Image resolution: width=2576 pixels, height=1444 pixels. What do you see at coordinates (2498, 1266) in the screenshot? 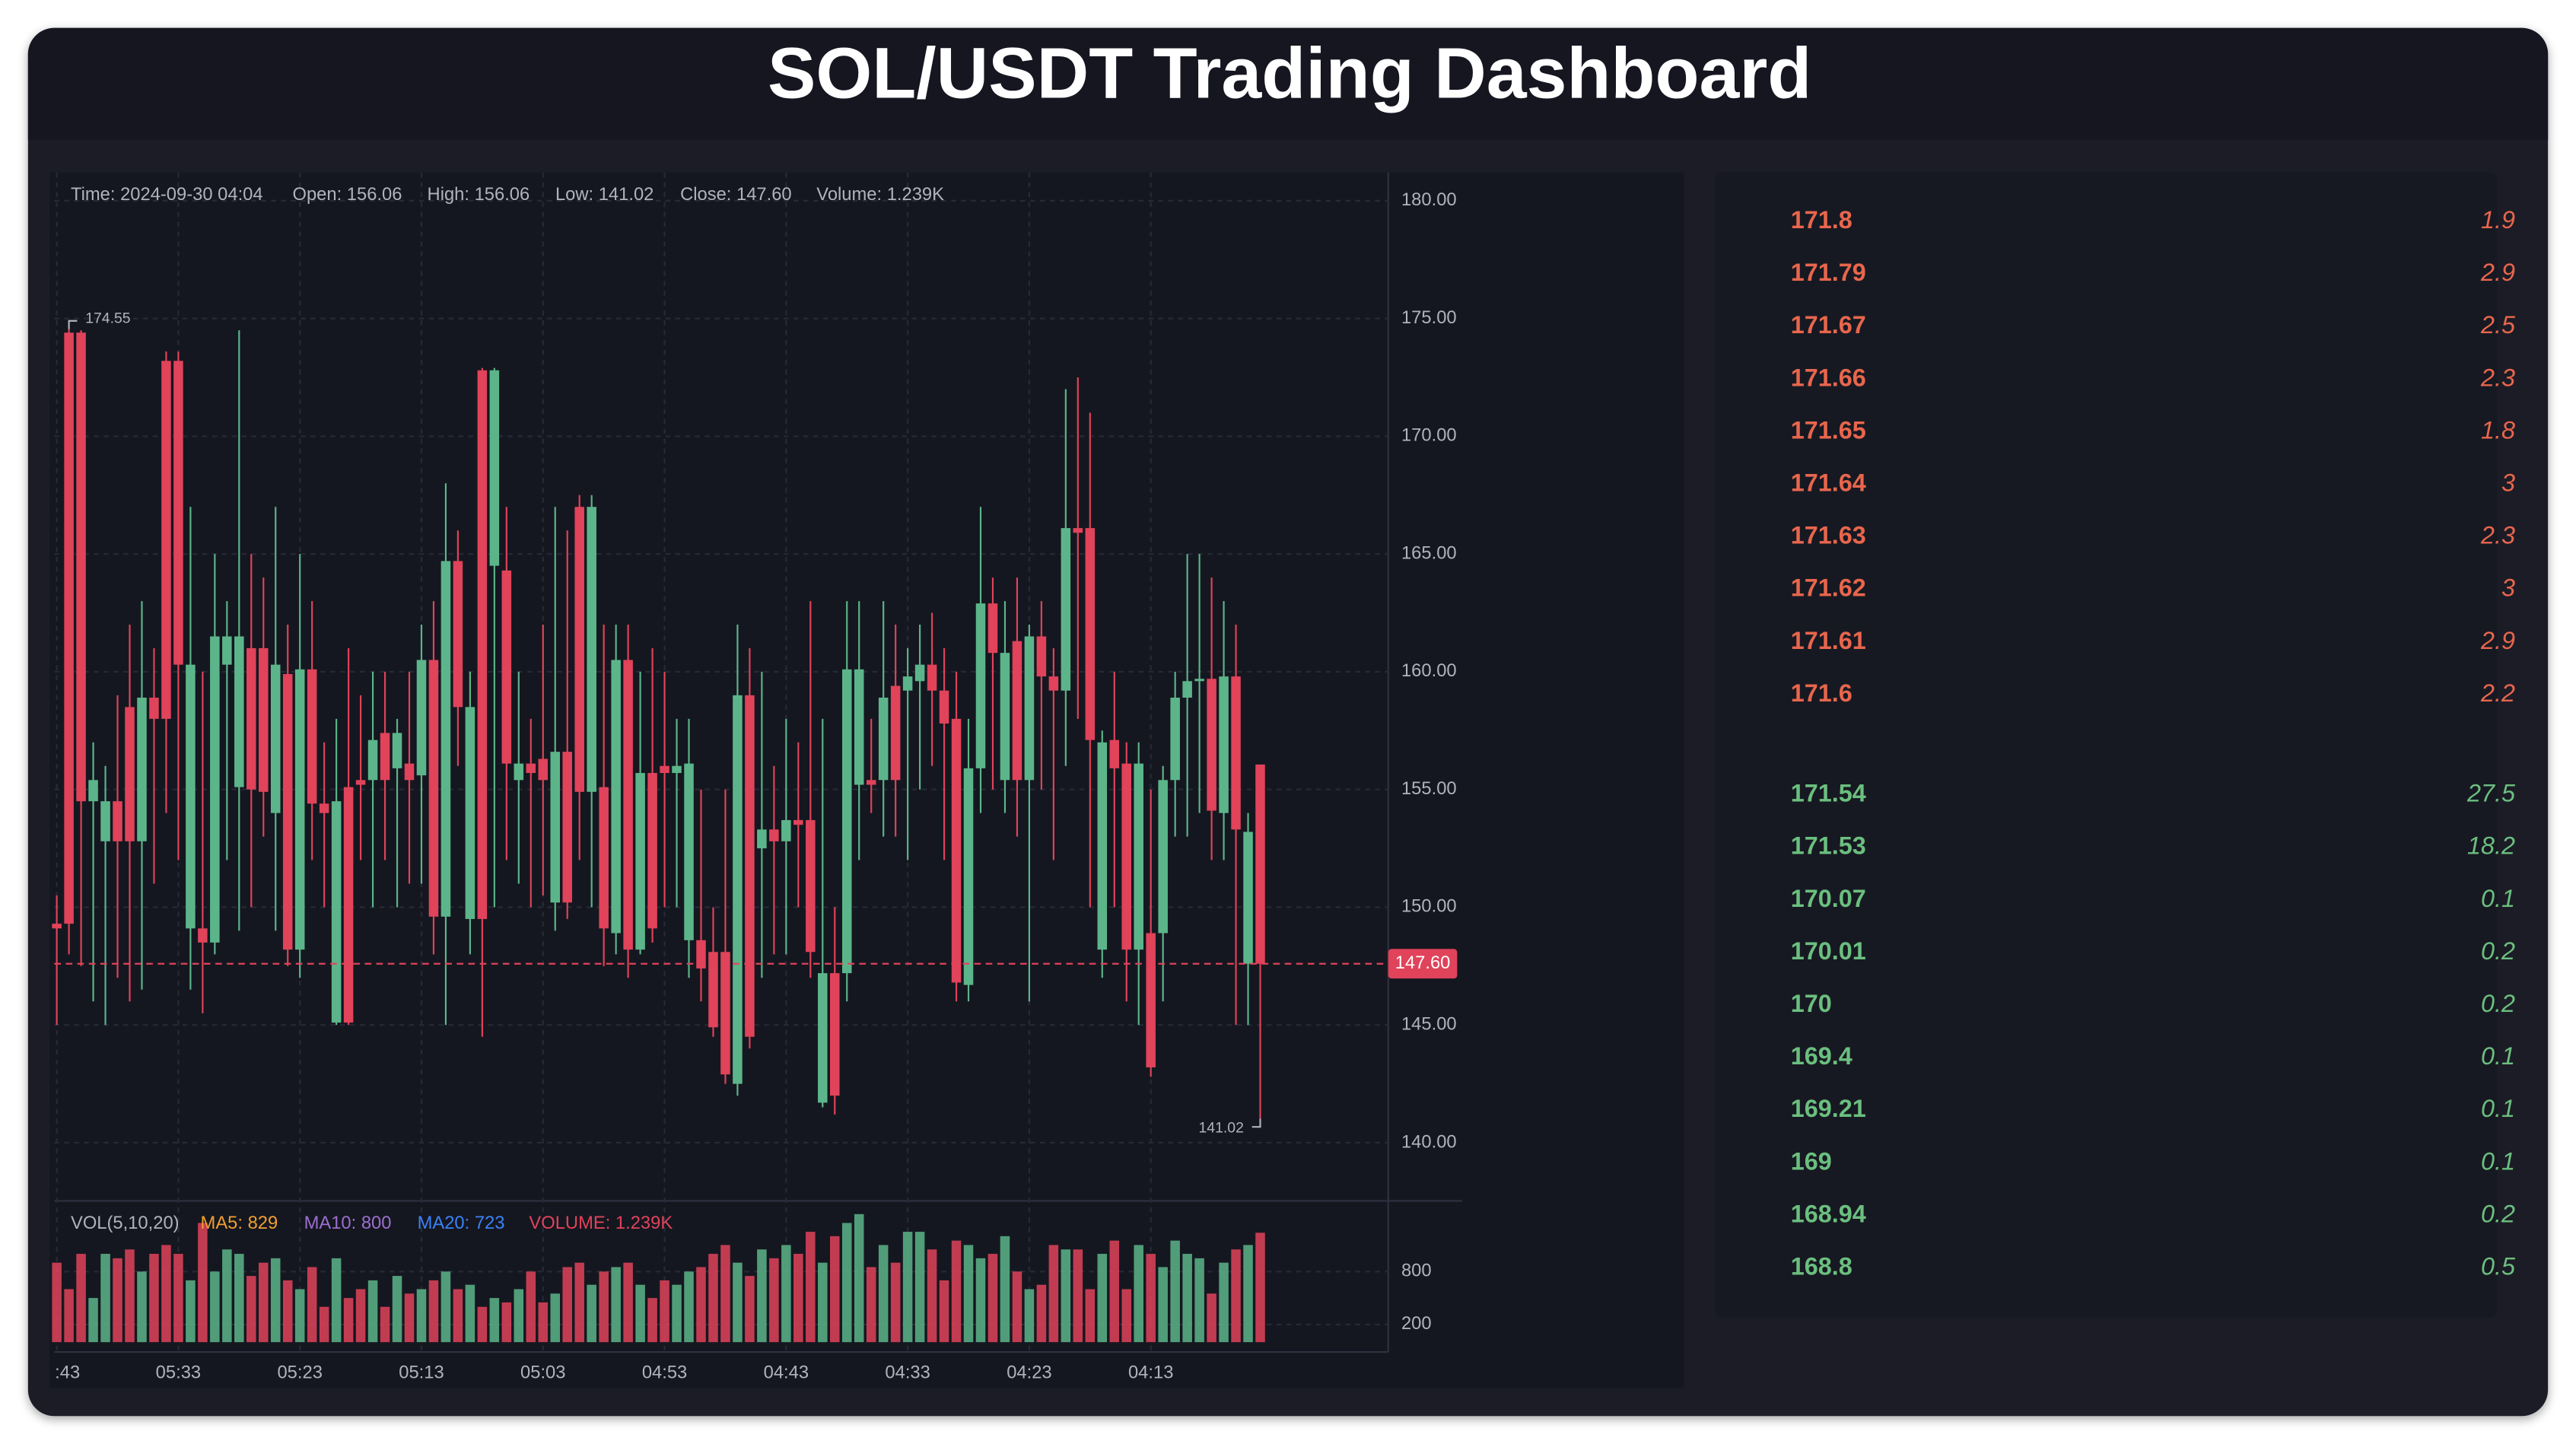
I see `book-size: 0.5` at bounding box center [2498, 1266].